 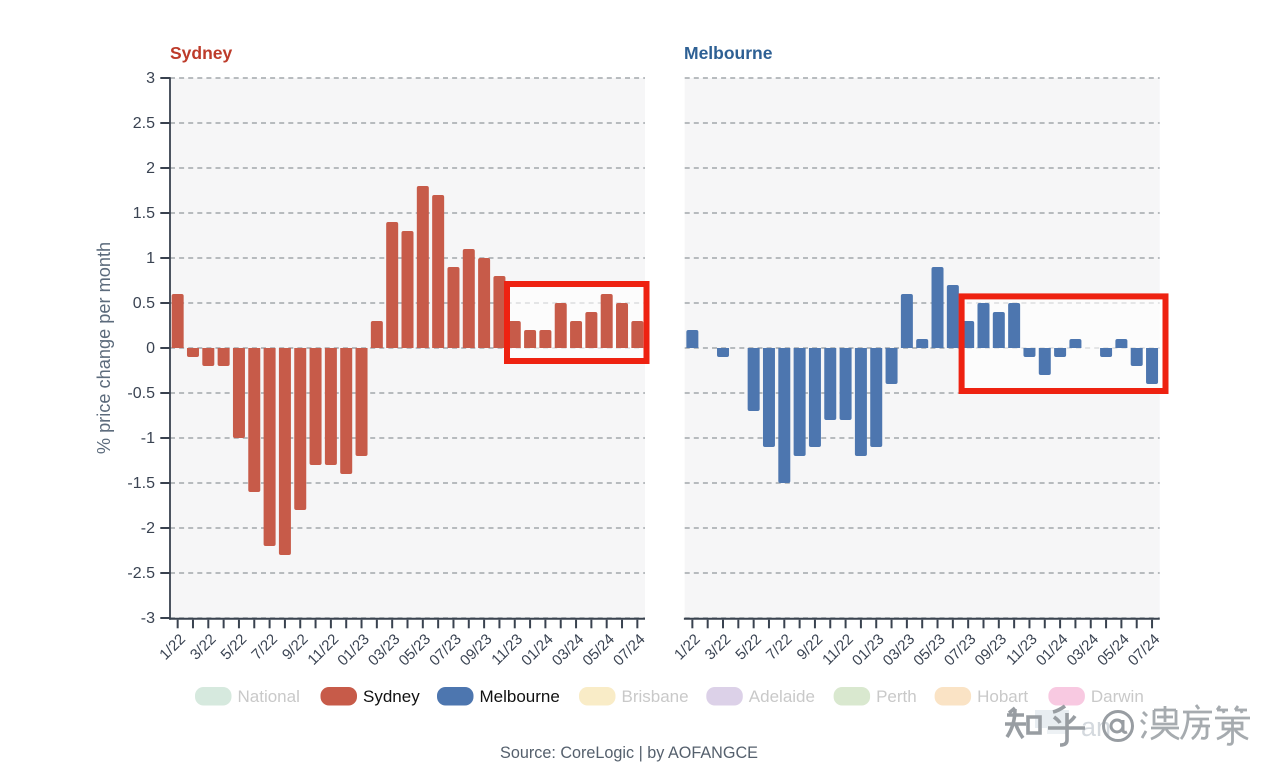 What do you see at coordinates (144, 303) in the screenshot?
I see `svg-text: 0.5` at bounding box center [144, 303].